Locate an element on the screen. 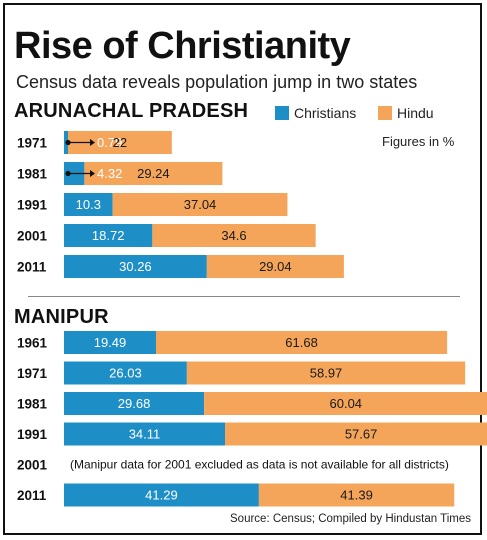  year-label-manipur-1961: 1961 is located at coordinates (32, 343).